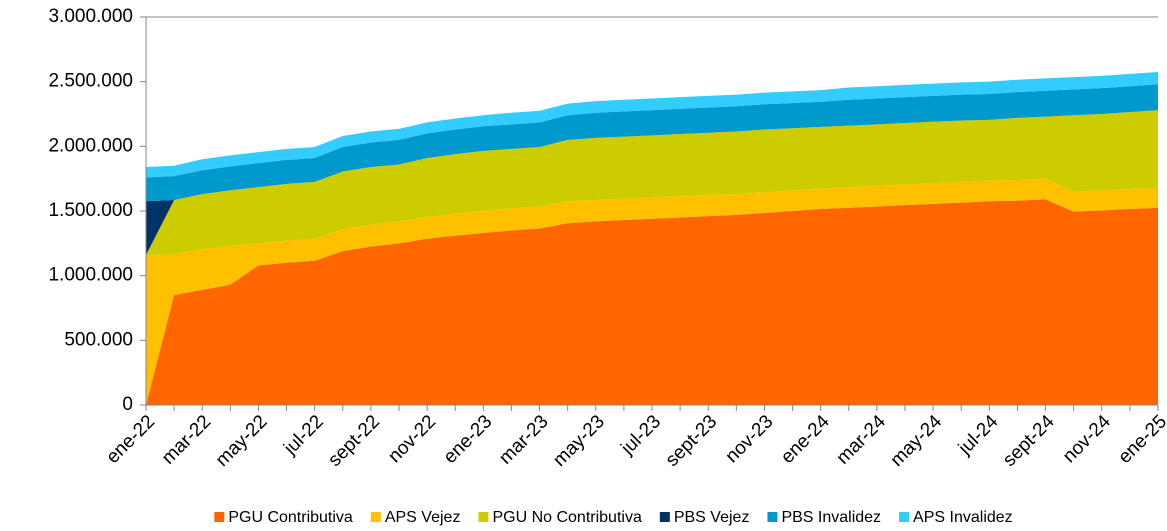 The width and height of the screenshot is (1167, 531). Describe the element at coordinates (90, 81) in the screenshot. I see `y-tick-label: 2.500.000` at that location.